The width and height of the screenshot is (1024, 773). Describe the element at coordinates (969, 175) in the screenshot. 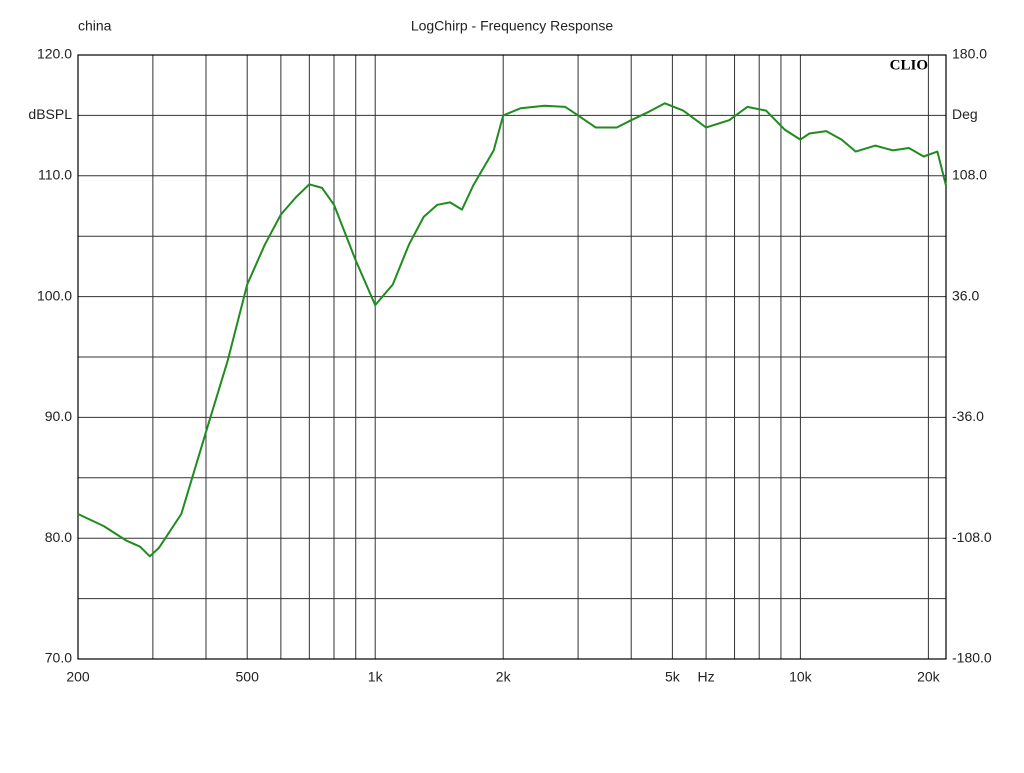

I see `y2-tick-label: 108.0` at that location.